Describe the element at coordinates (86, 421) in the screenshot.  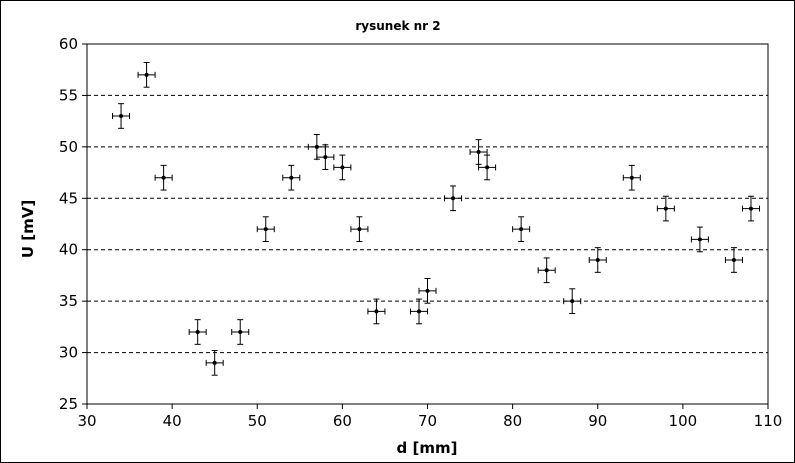
I see `x-tick-label: 30` at that location.